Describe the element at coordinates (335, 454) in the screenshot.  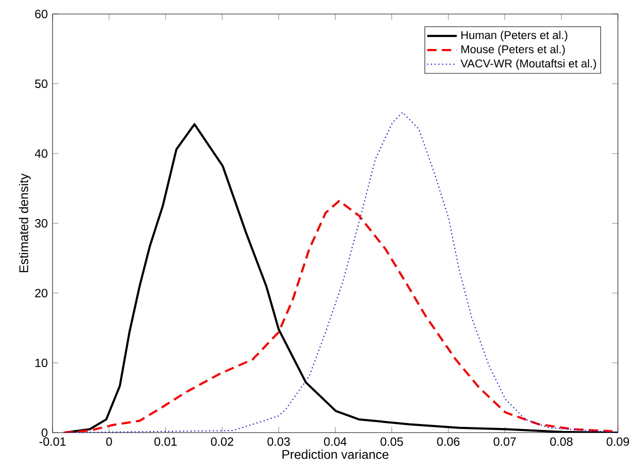
I see `x-axis-title: Prediction variance` at that location.